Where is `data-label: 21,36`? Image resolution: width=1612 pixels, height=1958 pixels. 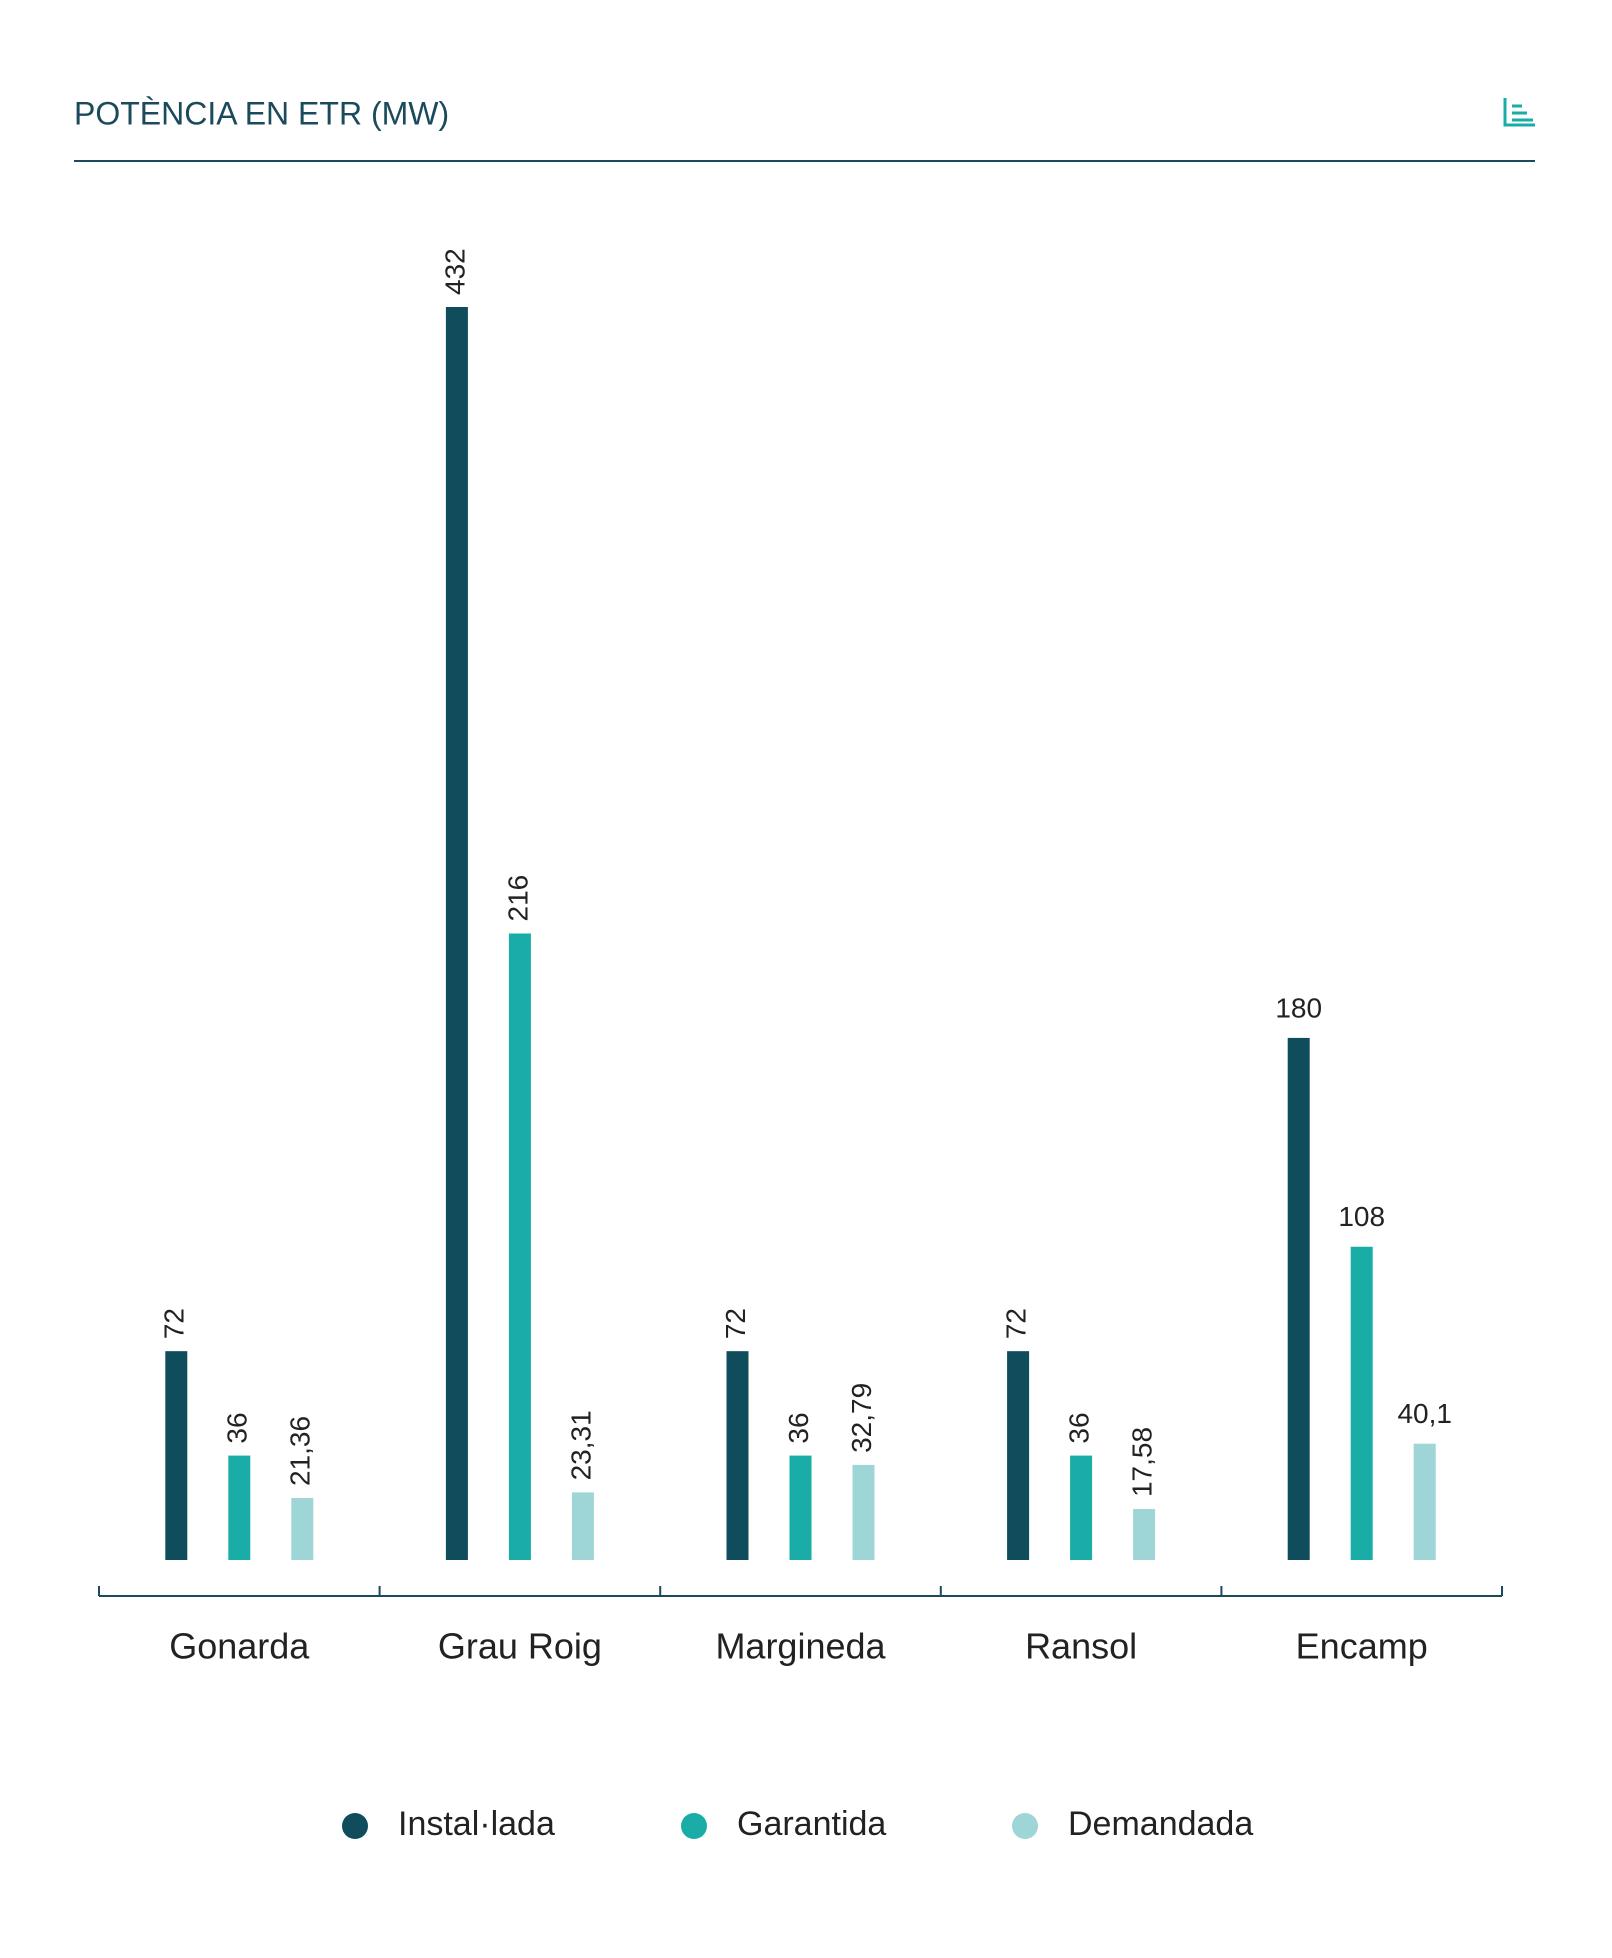 data-label: 21,36 is located at coordinates (300, 1451).